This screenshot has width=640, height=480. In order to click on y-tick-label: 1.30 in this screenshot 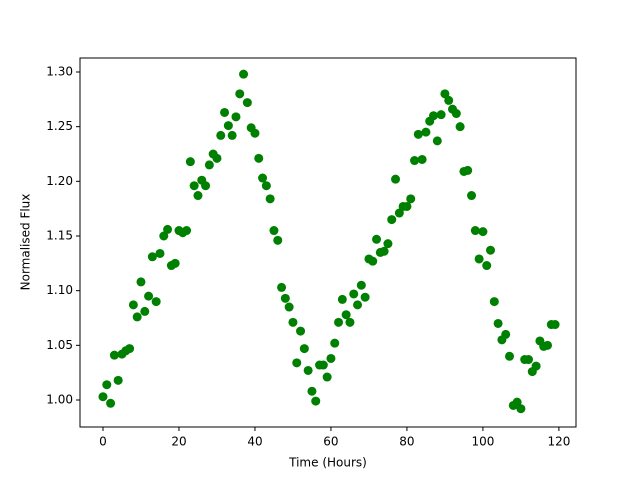, I will do `click(59, 71)`.